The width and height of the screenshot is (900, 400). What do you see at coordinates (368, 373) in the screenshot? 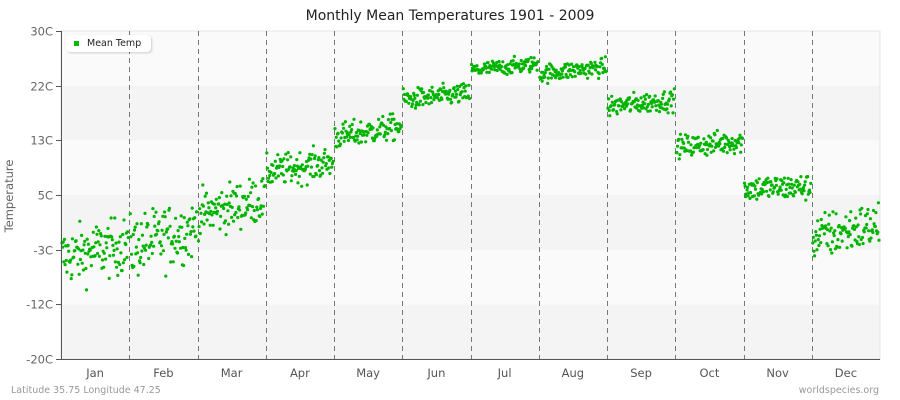
I see `x-tick-label: May` at bounding box center [368, 373].